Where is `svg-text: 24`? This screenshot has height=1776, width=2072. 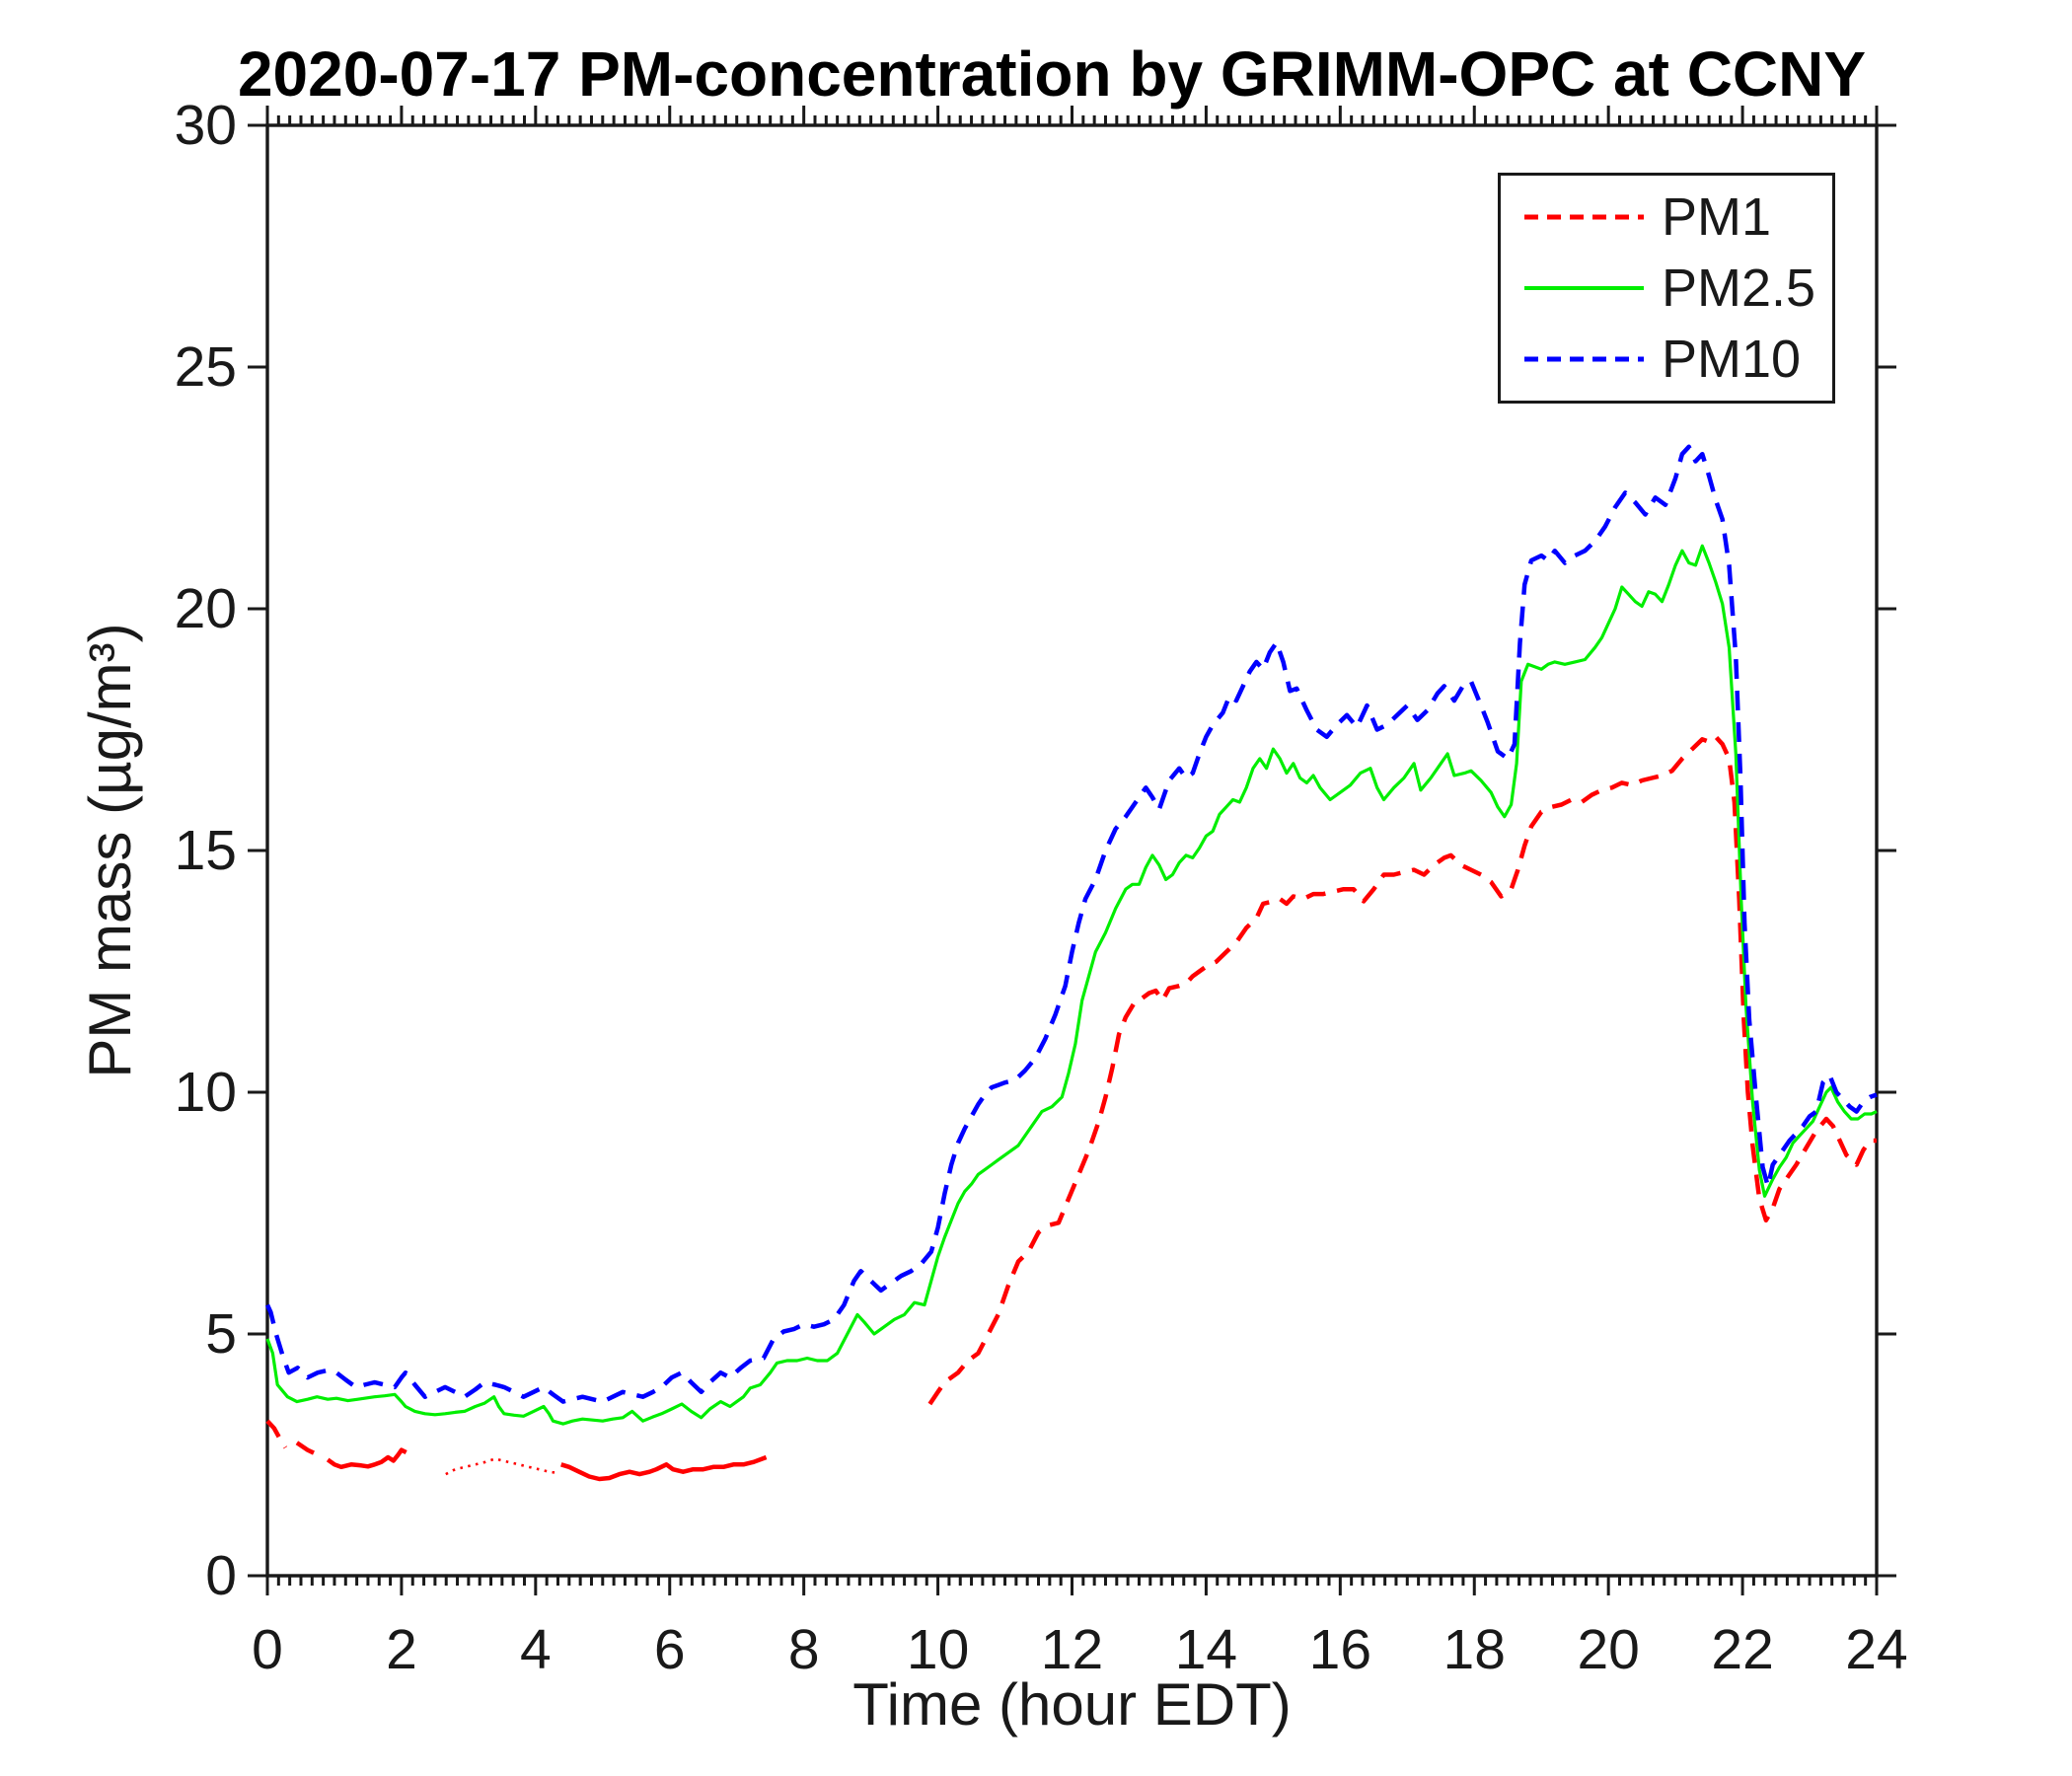 svg-text: 24 is located at coordinates (1876, 1650).